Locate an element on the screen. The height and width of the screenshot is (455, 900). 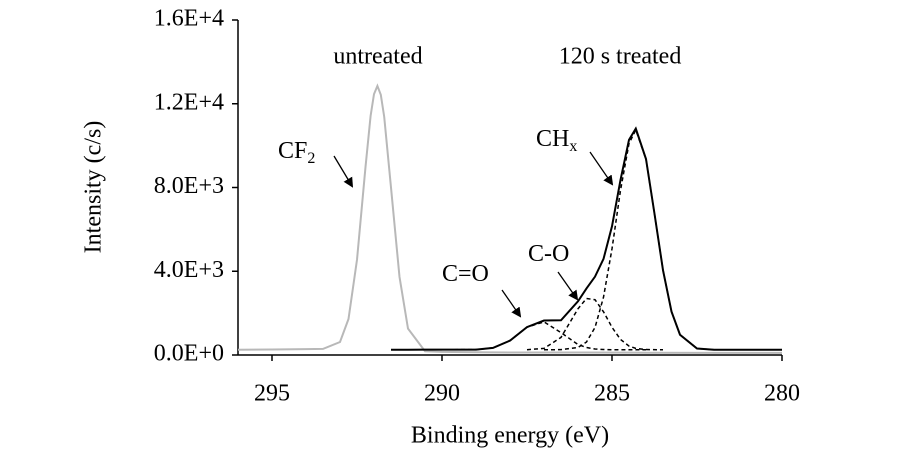
annotation-text: C=O is located at coordinates (465, 274).